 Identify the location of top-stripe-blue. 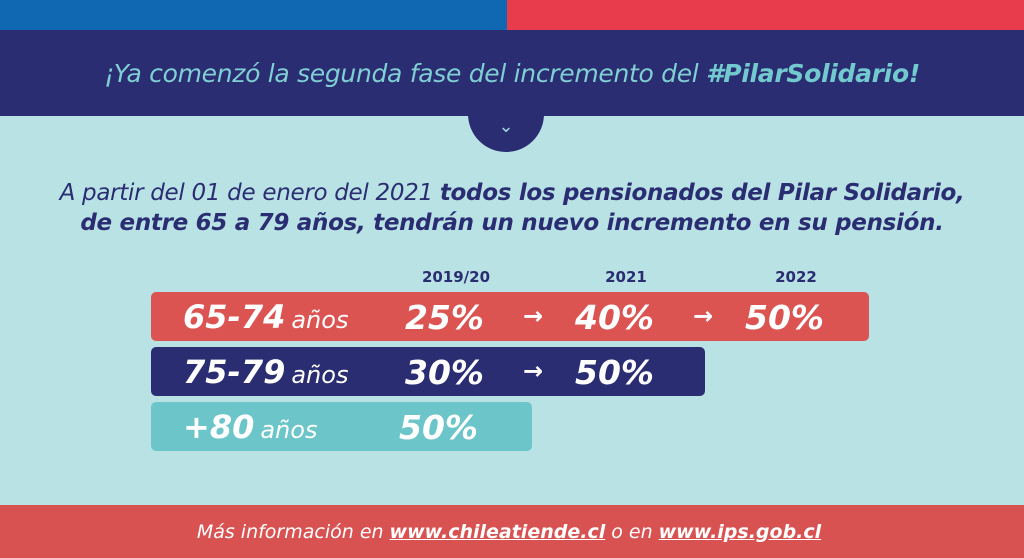
(253, 15).